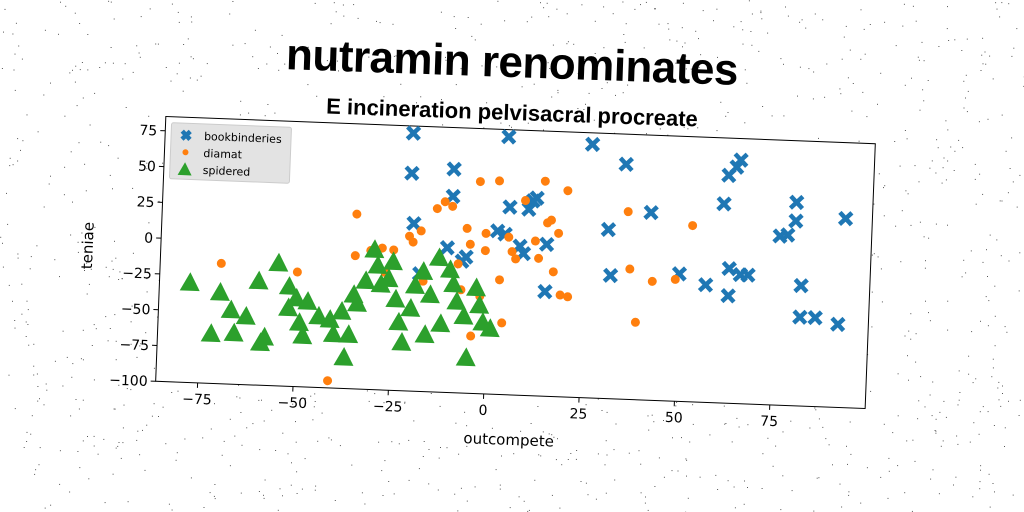 This screenshot has width=1024, height=512. What do you see at coordinates (508, 439) in the screenshot?
I see `x-axis-label: outcompete` at bounding box center [508, 439].